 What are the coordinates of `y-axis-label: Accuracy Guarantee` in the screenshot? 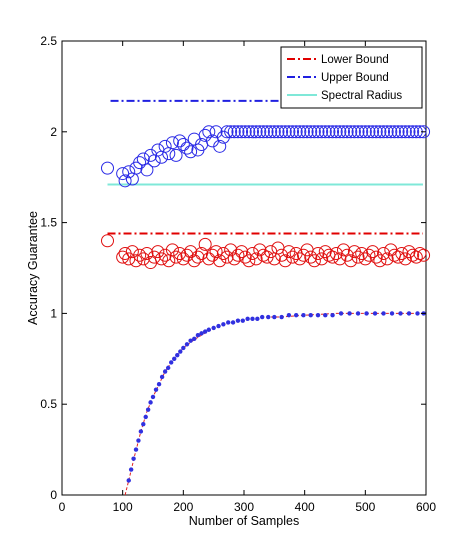 It's located at (33, 268).